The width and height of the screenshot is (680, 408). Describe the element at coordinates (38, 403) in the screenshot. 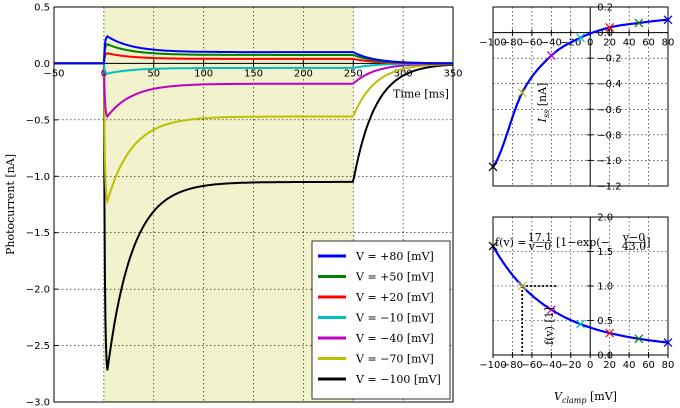

I see `y-tick-label: −3.0` at that location.